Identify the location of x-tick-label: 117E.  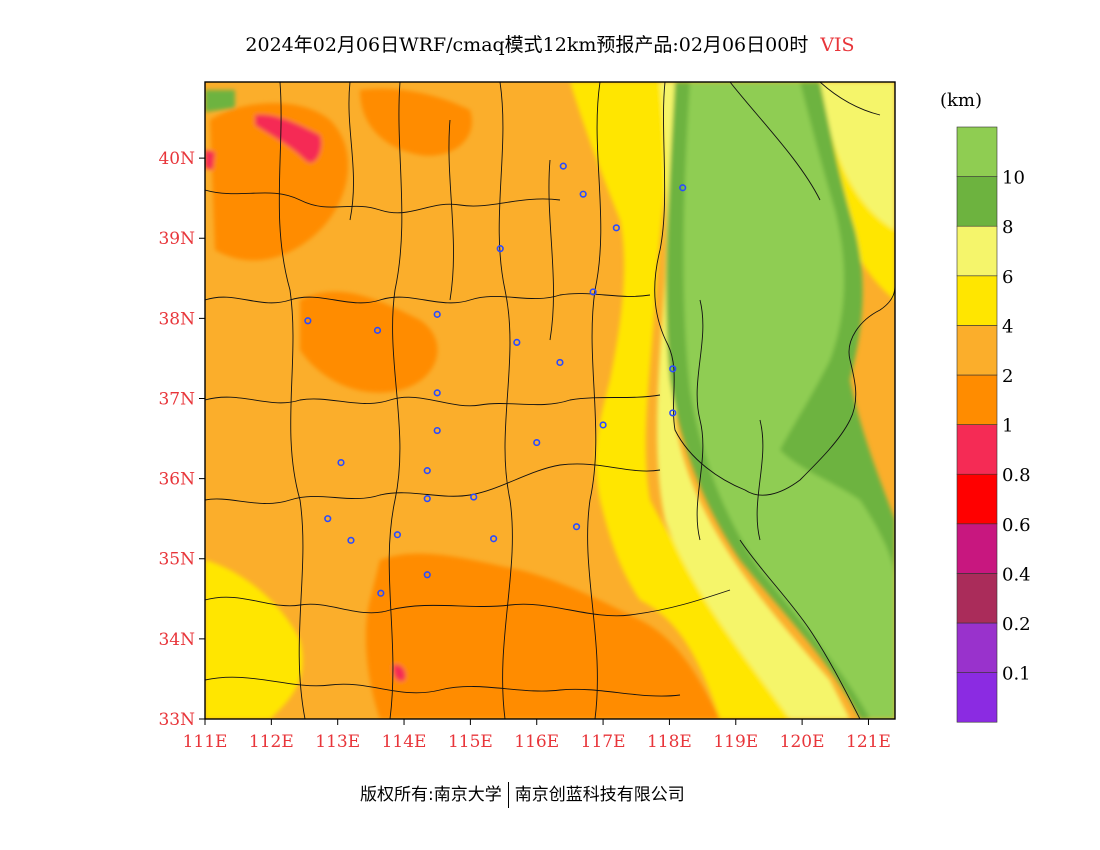
(603, 742).